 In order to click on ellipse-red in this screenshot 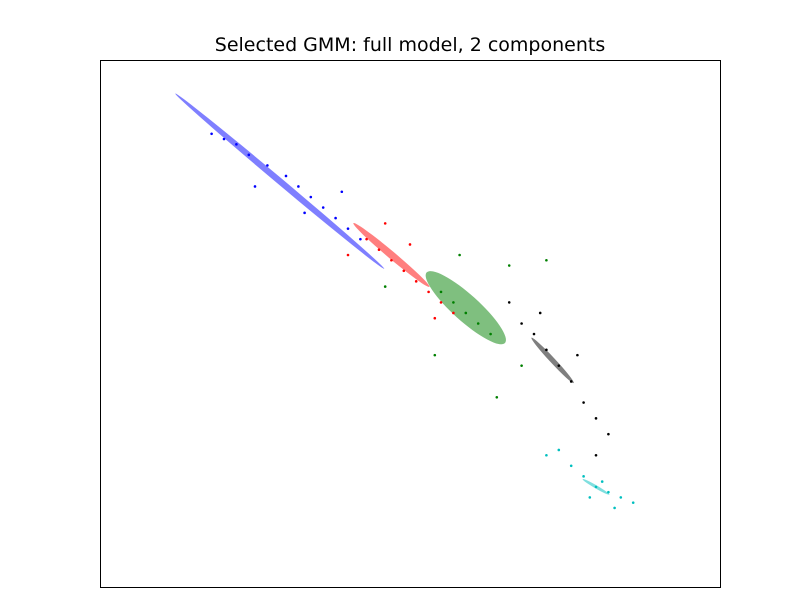, I will do `click(391, 254)`.